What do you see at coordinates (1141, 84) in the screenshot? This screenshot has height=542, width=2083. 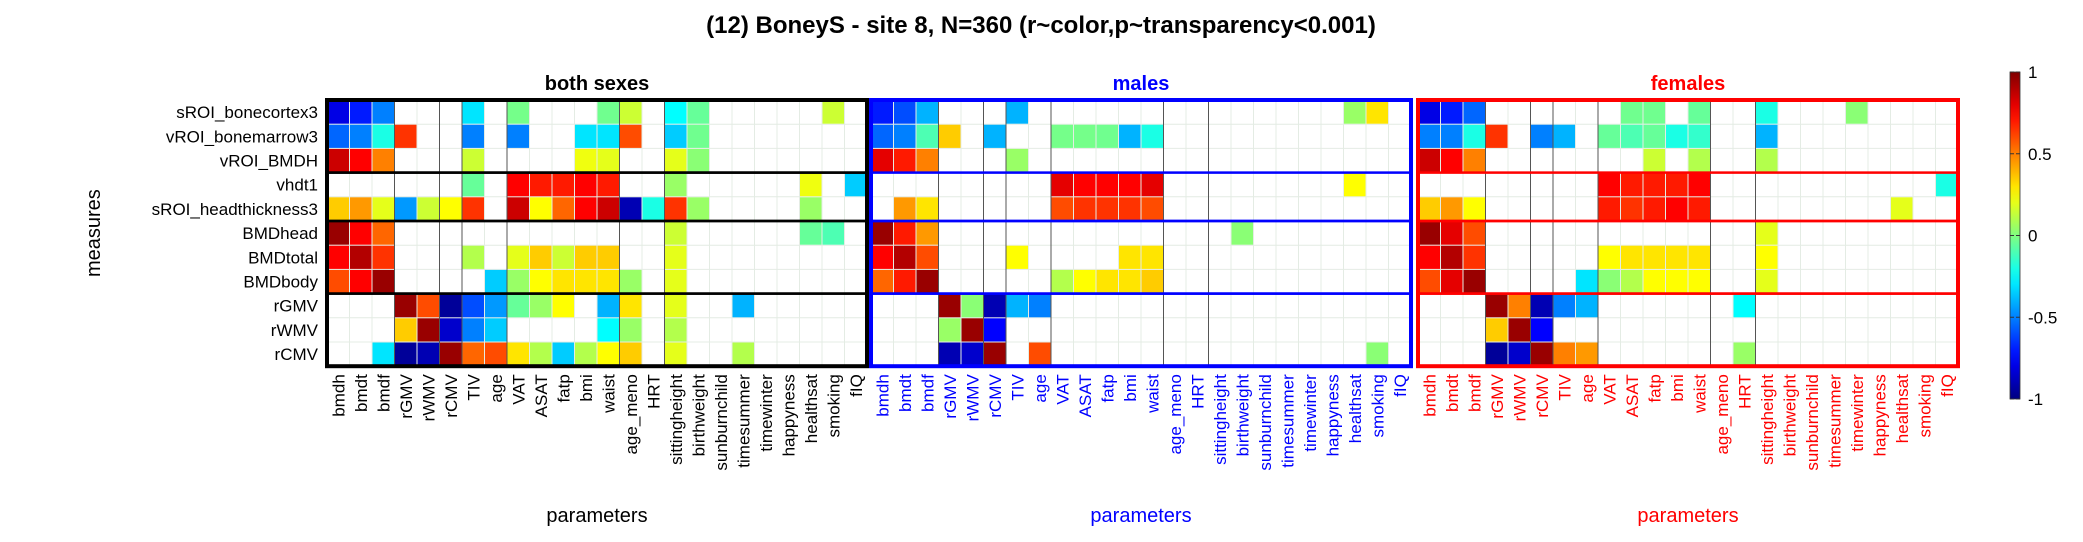 I see `panel-title: males` at bounding box center [1141, 84].